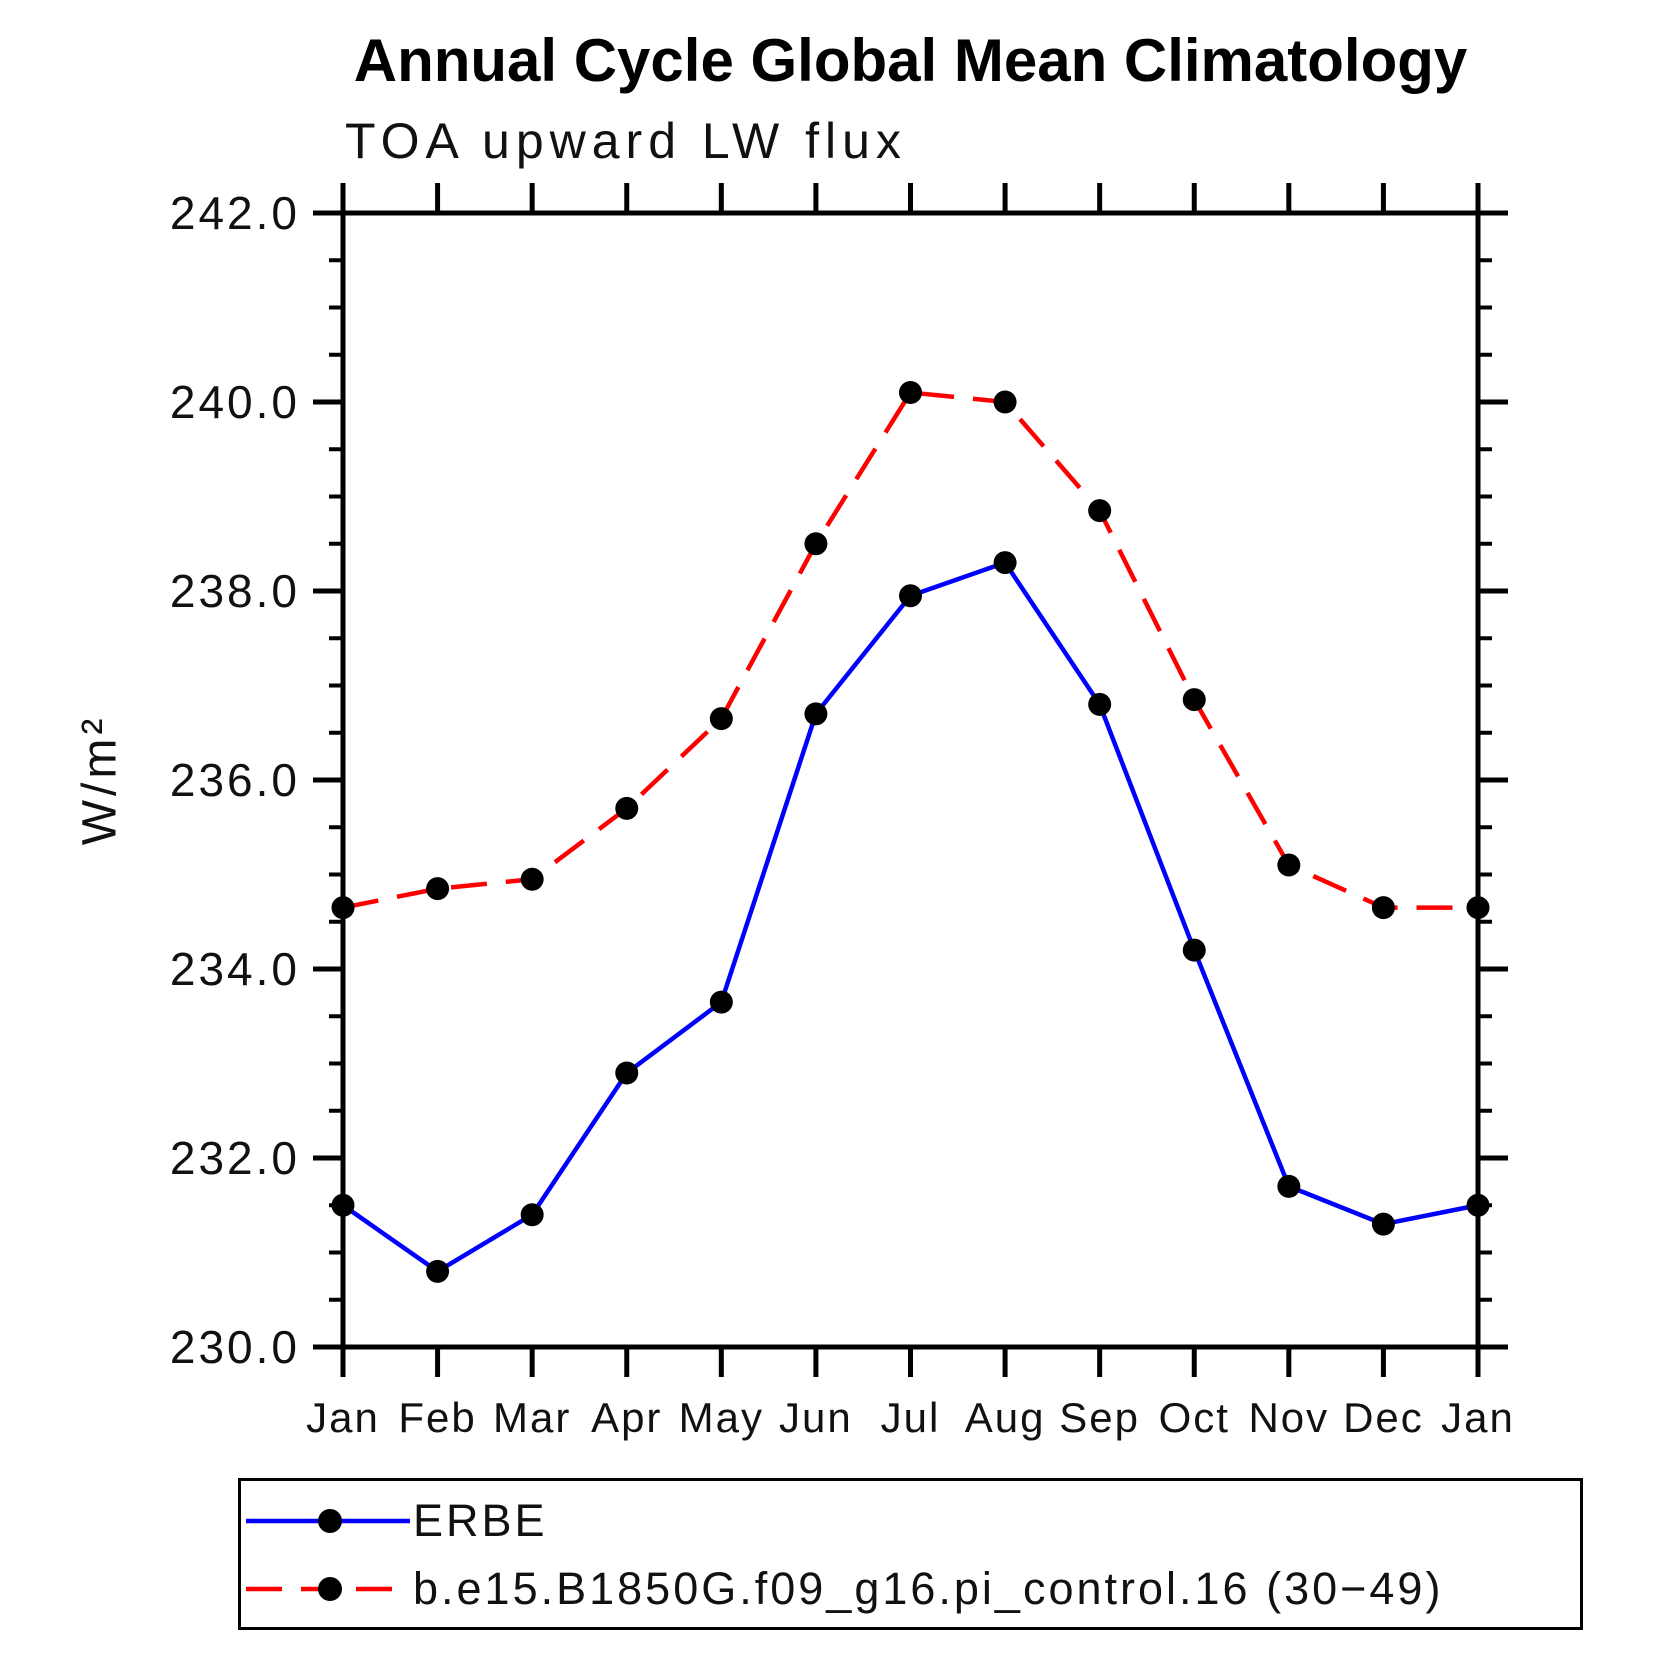 The width and height of the screenshot is (1669, 1669). I want to click on chart-subtitle: TOA upward LW flux, so click(626, 141).